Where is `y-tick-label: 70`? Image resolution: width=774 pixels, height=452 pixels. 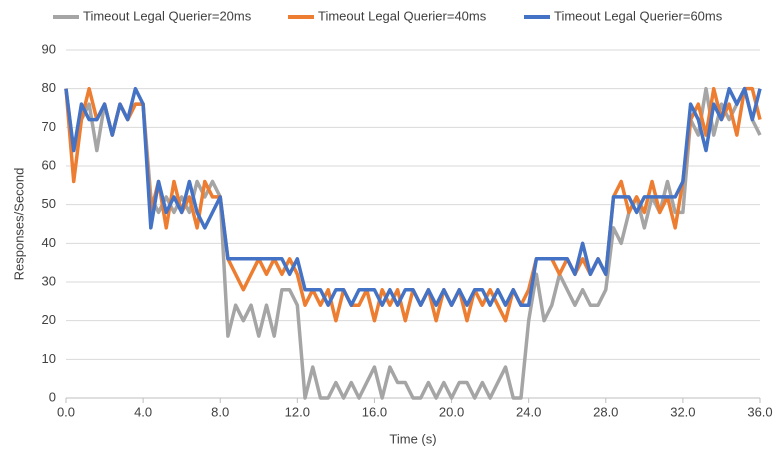 y-tick-label: 70 is located at coordinates (49, 126).